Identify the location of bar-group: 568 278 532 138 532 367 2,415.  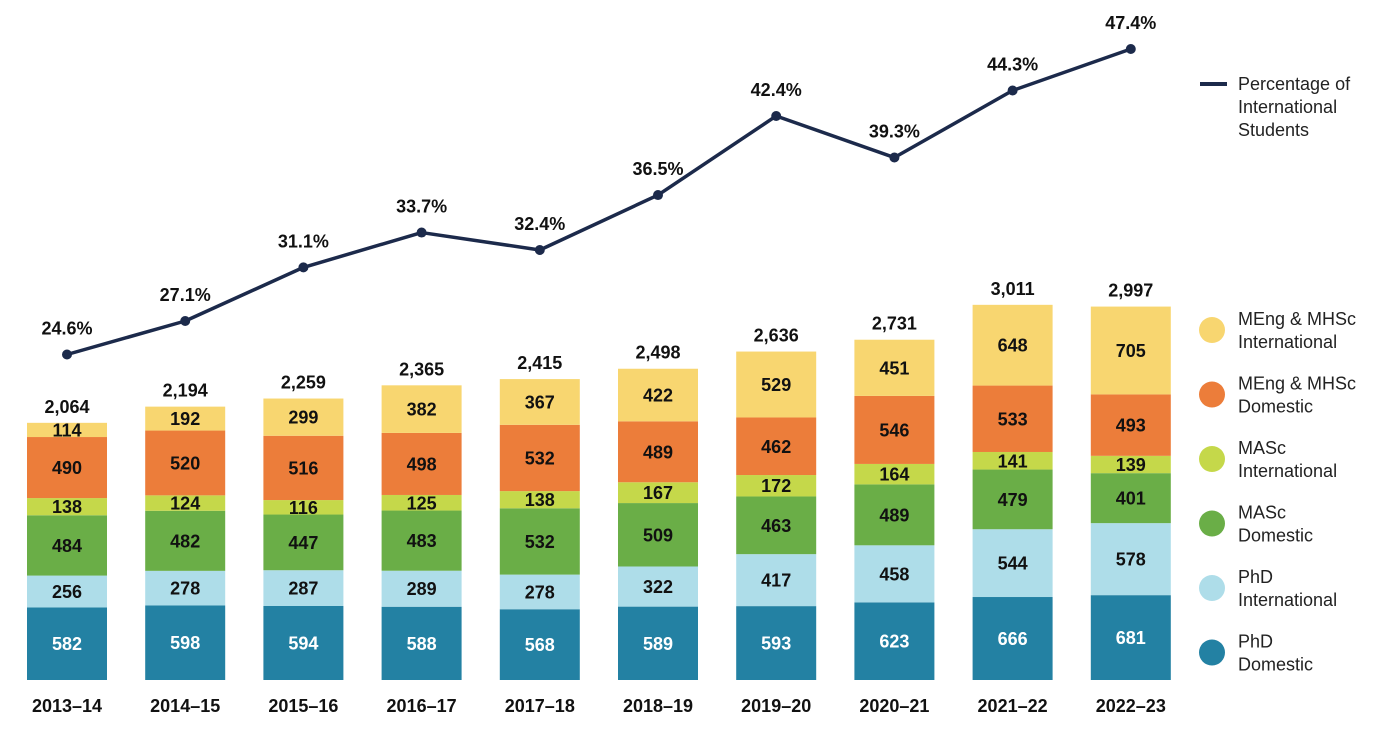
(539, 516).